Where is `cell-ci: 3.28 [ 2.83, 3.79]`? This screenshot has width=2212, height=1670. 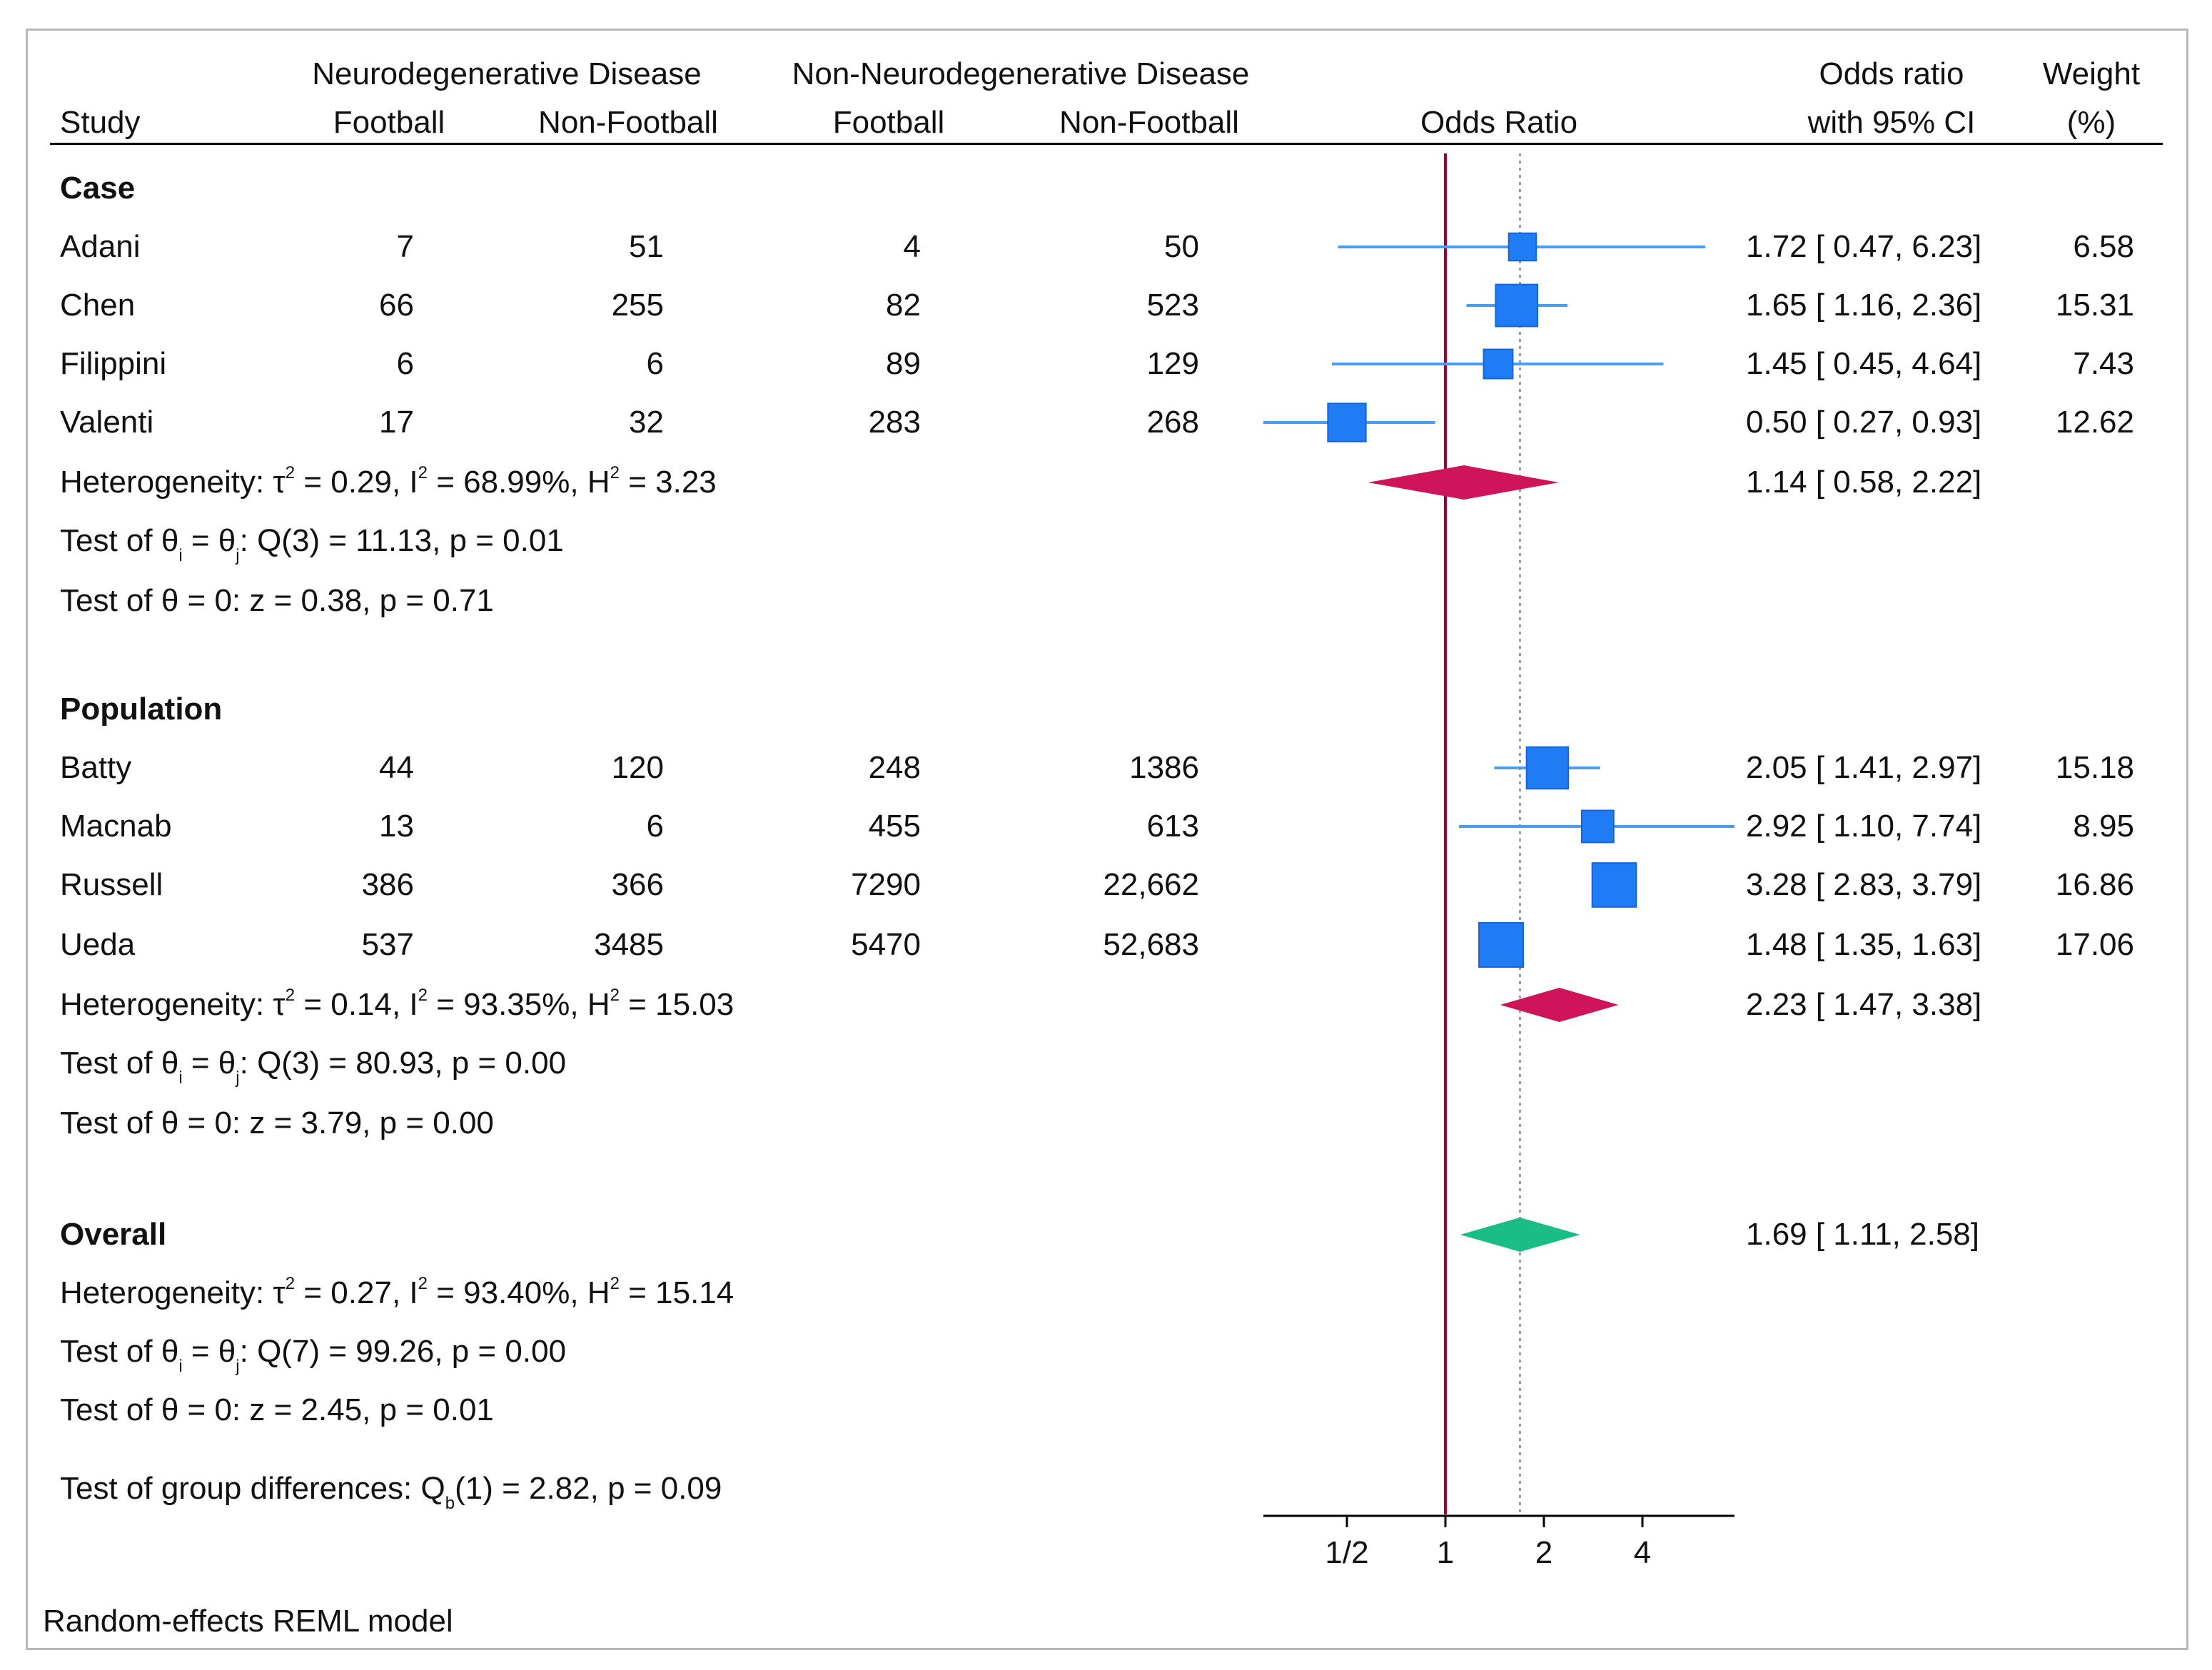 cell-ci: 3.28 [ 2.83, 3.79] is located at coordinates (1864, 884).